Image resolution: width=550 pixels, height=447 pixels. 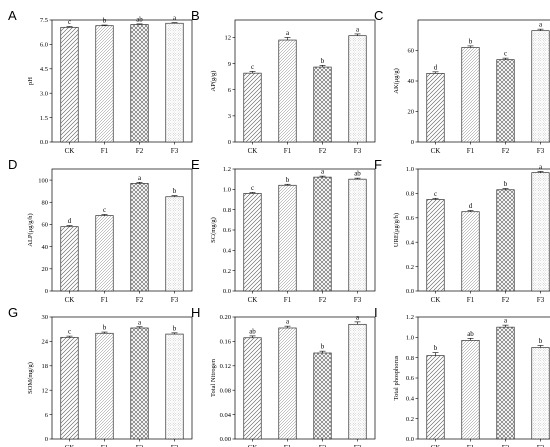 I want to click on y-axis-label: AP(g/g), so click(x=213, y=81).